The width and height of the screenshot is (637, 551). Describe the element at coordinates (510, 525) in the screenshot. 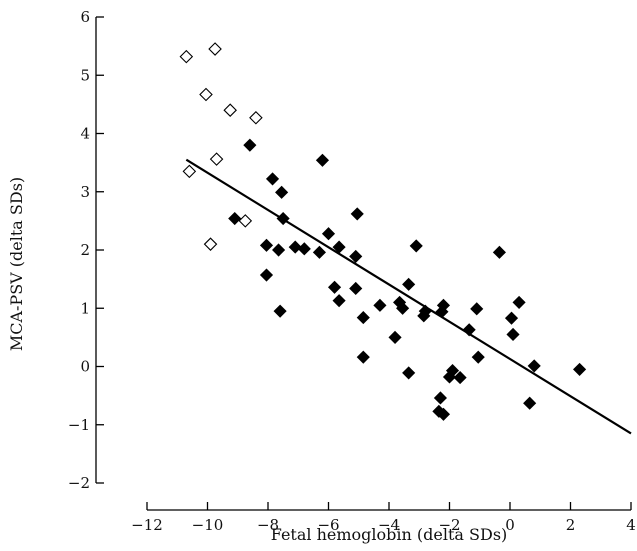

I see `x-tick-label: 0` at that location.